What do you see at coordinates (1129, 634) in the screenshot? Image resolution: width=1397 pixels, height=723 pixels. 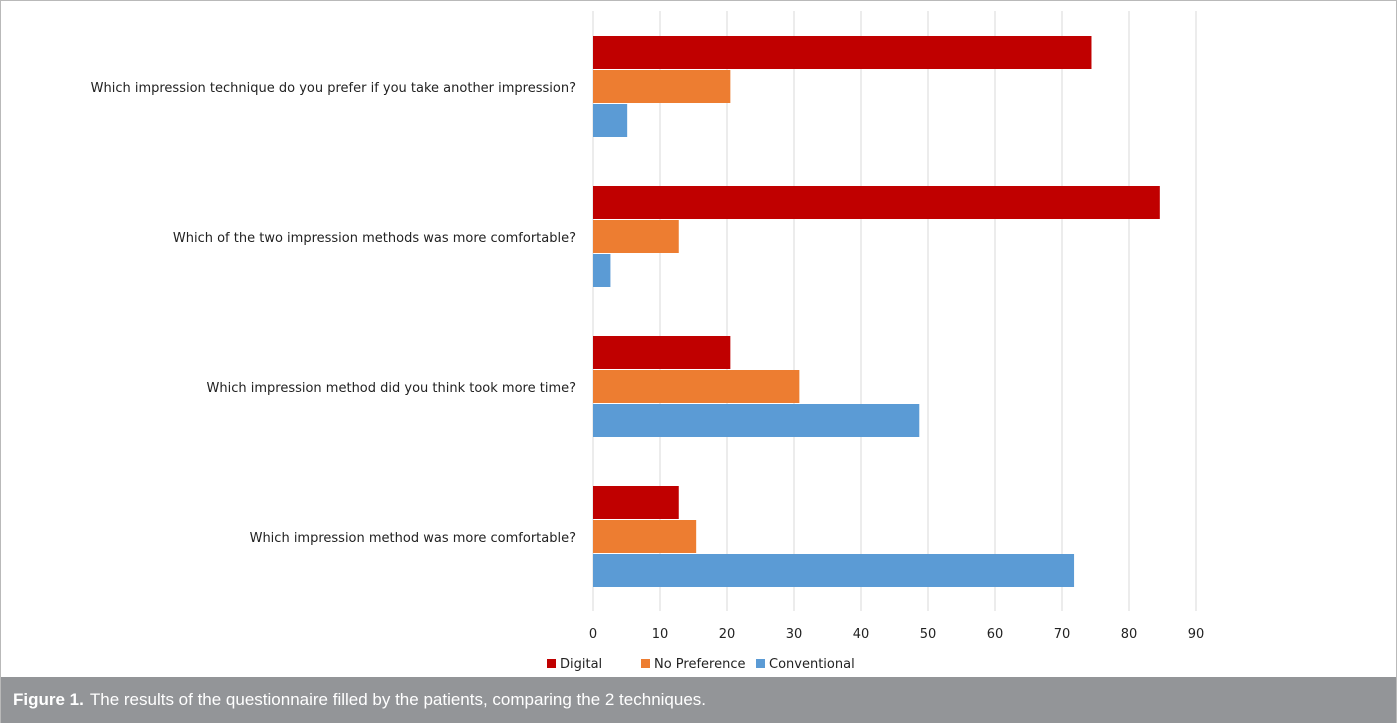 I see `x-tick-label: 80` at bounding box center [1129, 634].